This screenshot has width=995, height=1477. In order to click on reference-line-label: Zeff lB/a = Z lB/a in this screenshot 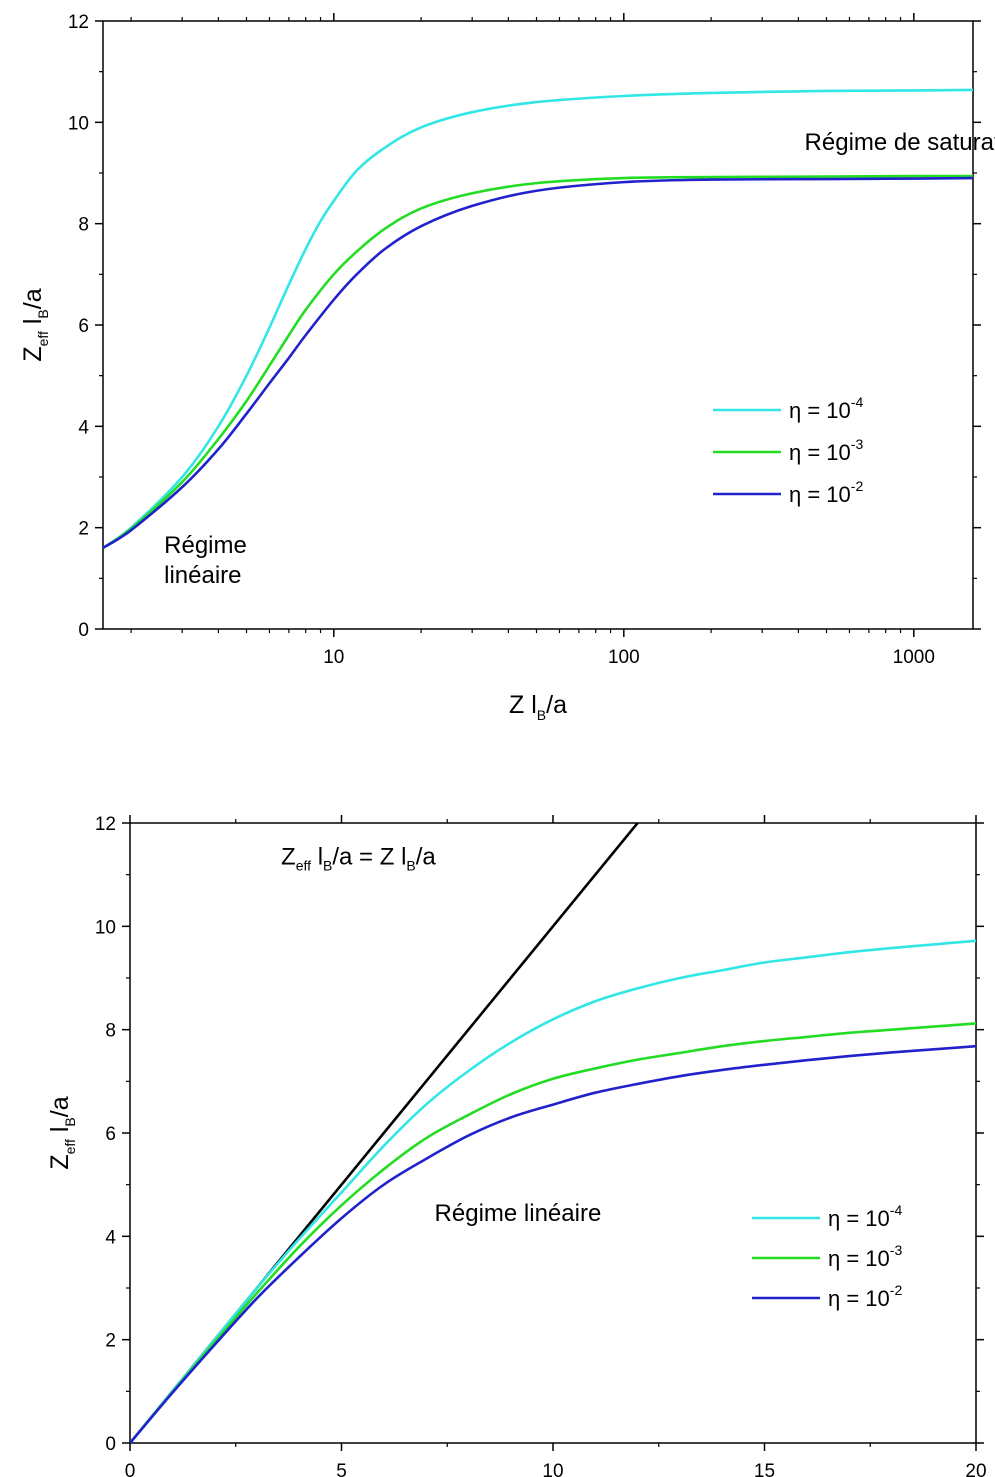, I will do `click(358, 858)`.